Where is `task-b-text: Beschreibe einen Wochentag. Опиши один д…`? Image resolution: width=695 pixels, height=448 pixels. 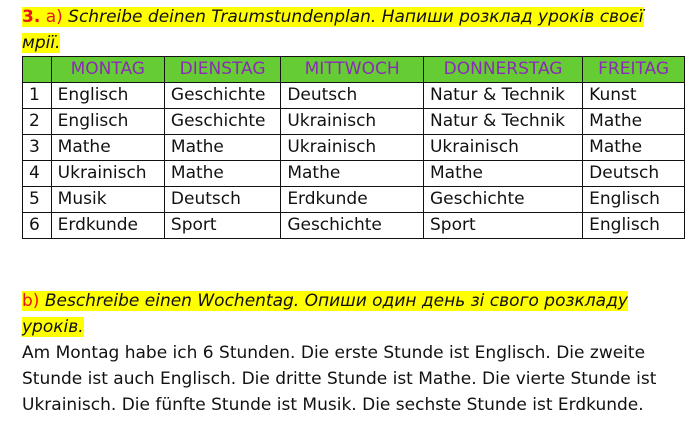
task-b-text: Beschreibe einen Wochentag. Опиши один д… is located at coordinates (325, 314).